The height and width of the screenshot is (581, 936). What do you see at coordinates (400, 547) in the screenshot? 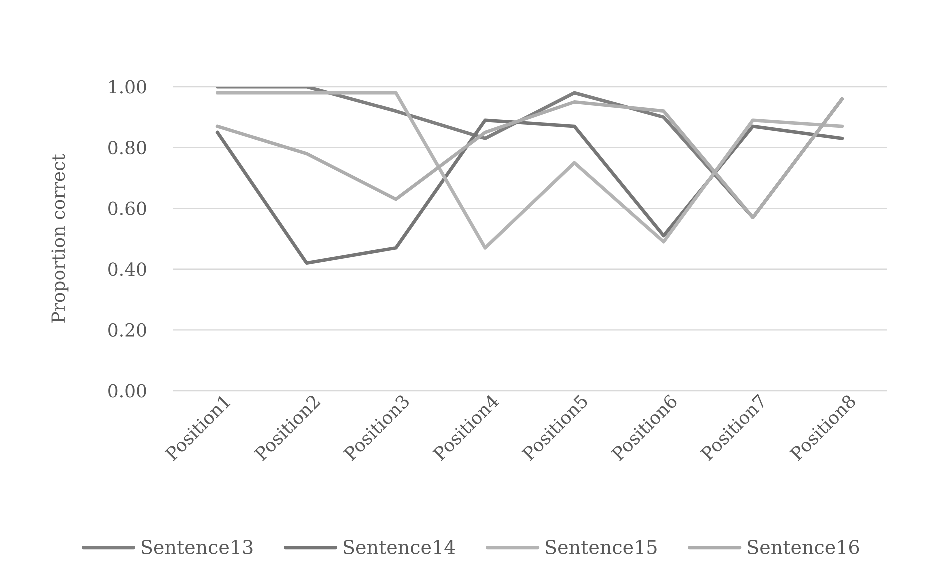
I see `legend-label: Sentence14` at bounding box center [400, 547].